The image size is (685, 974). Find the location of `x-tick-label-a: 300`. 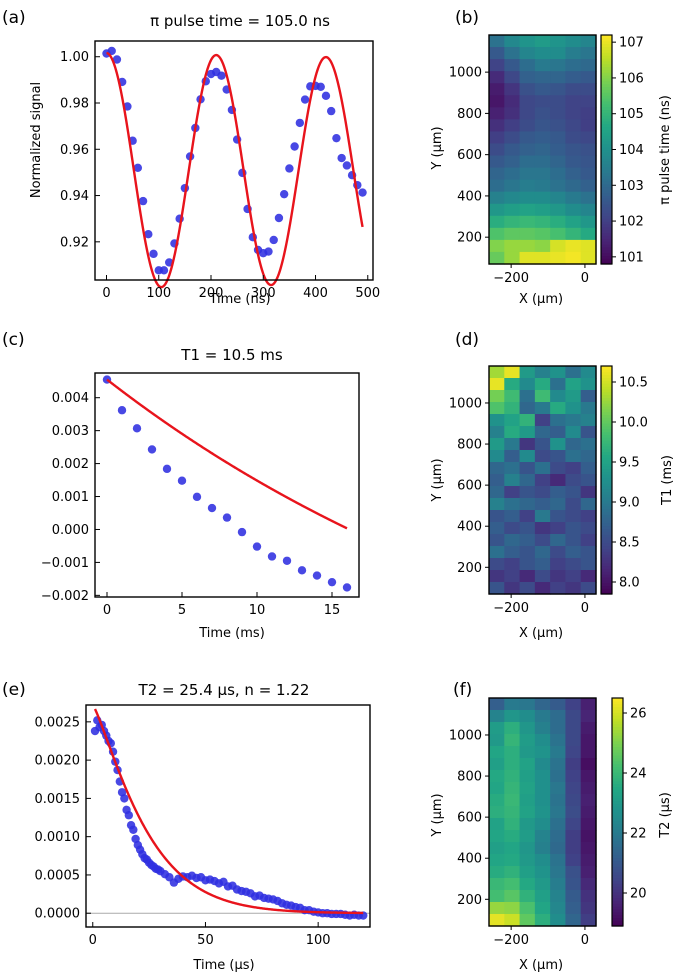

x-tick-label-a: 300 is located at coordinates (263, 293).